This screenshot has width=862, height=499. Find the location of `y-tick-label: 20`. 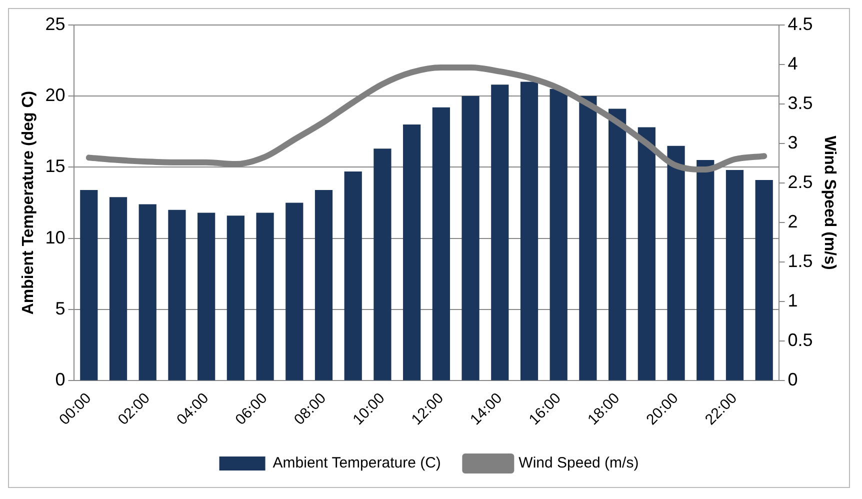

y-tick-label: 20 is located at coordinates (55, 94).